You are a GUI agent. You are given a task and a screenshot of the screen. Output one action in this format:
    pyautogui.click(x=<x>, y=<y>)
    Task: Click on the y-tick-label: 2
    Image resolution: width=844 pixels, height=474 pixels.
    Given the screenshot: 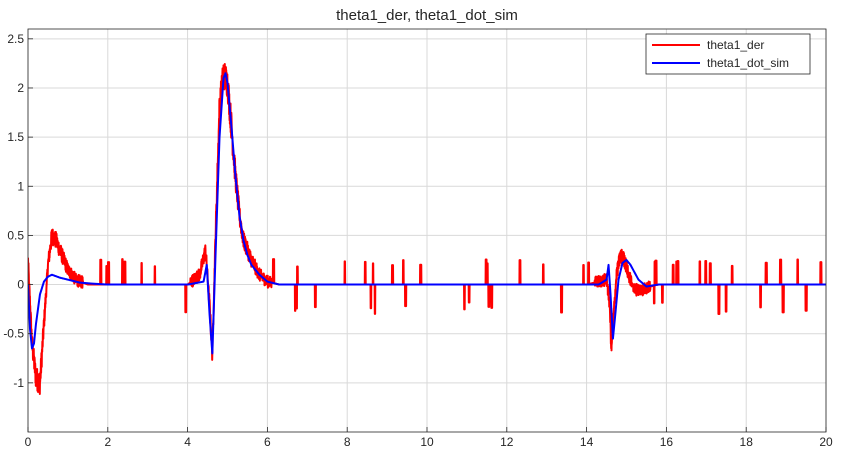 What is the action you would take?
    pyautogui.click(x=20, y=88)
    